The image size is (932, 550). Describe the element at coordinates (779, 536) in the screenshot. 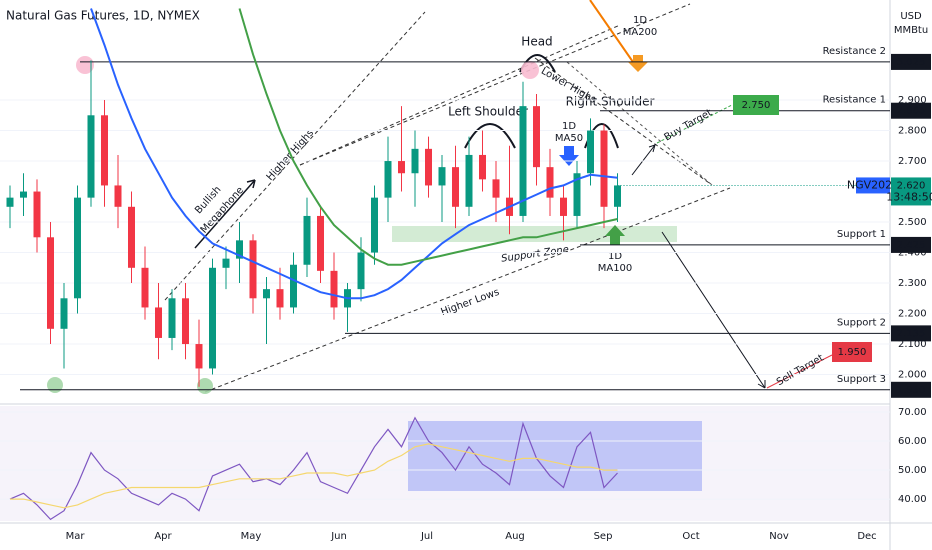

I see `x-tick-label: Nov` at that location.